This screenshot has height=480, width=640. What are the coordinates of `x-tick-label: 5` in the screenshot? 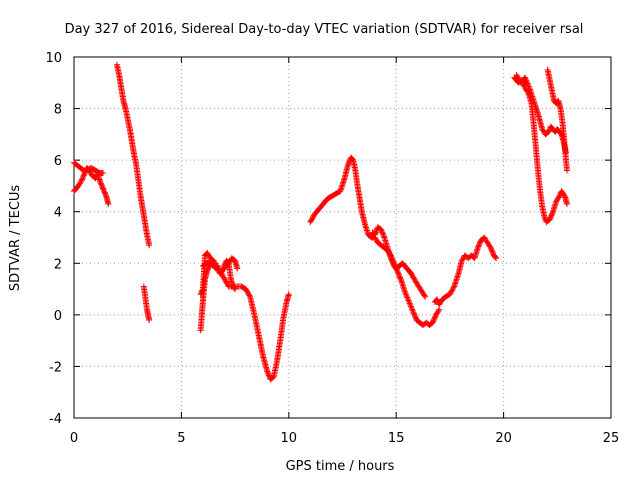 It's located at (181, 438).